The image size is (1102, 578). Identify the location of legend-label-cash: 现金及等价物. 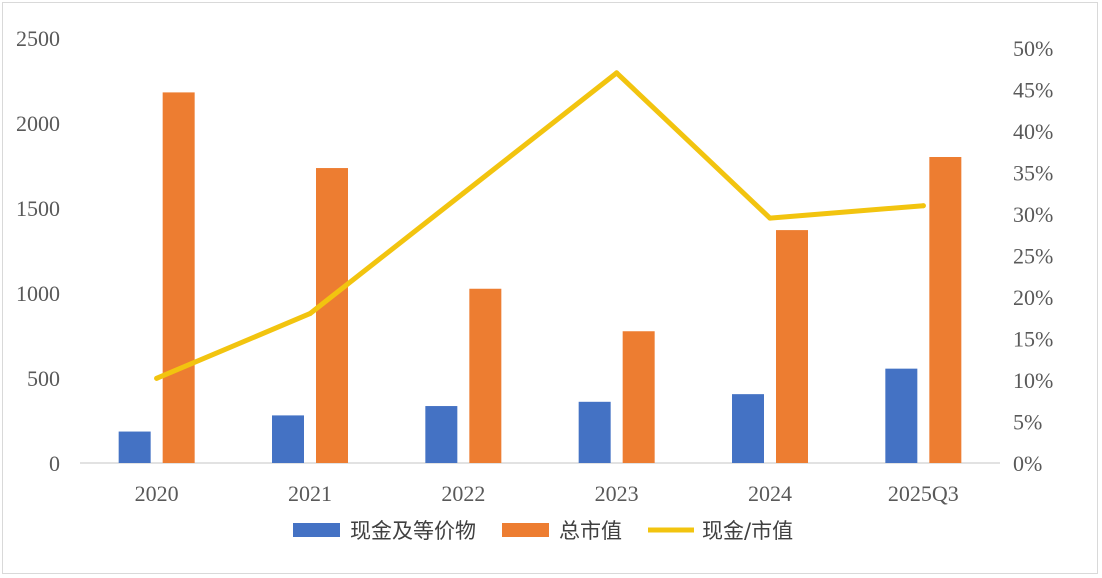
(413, 531).